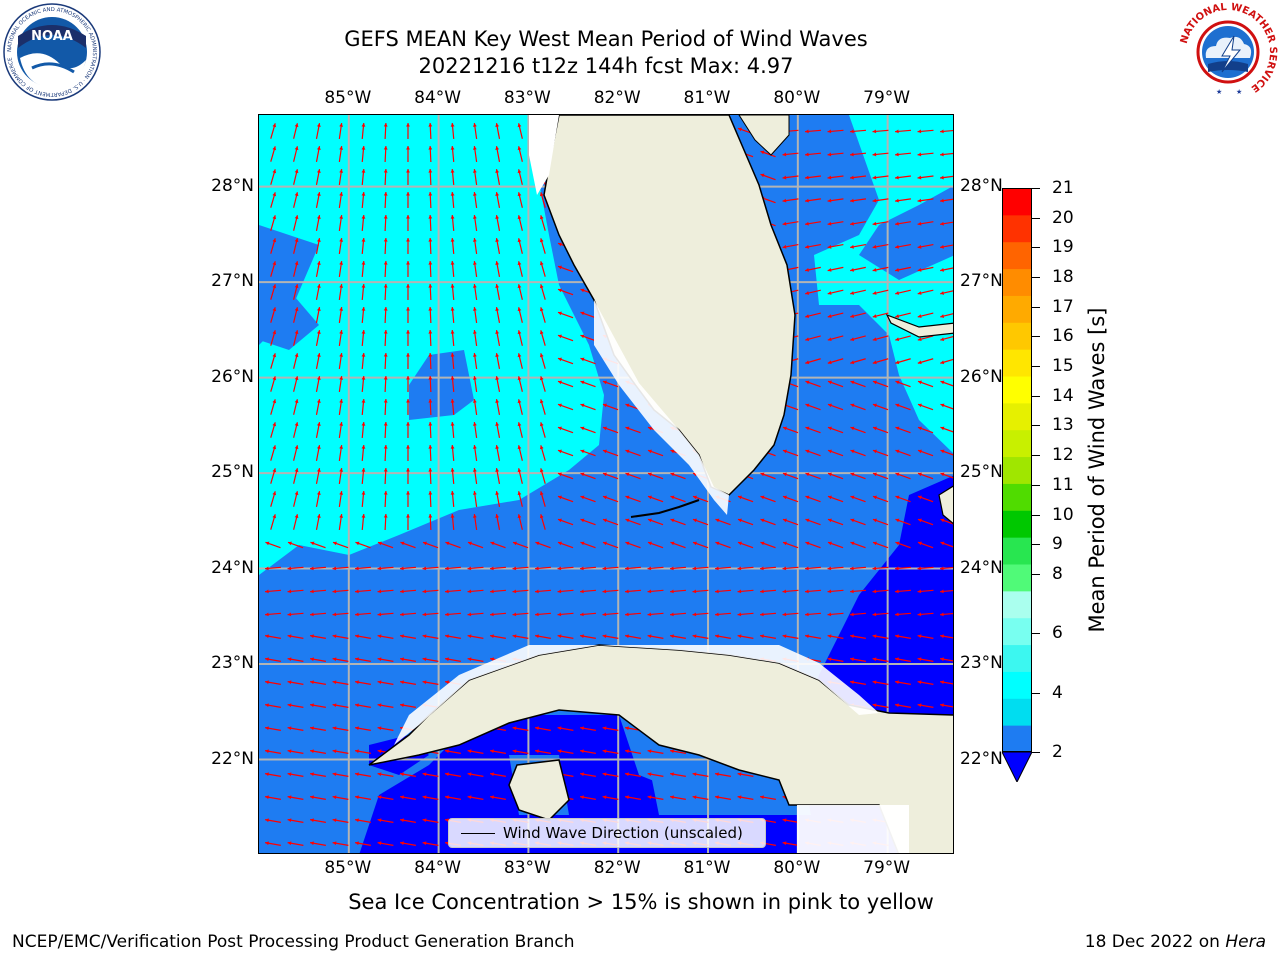  I want to click on colorbar-extend-triangle, so click(1017, 766).